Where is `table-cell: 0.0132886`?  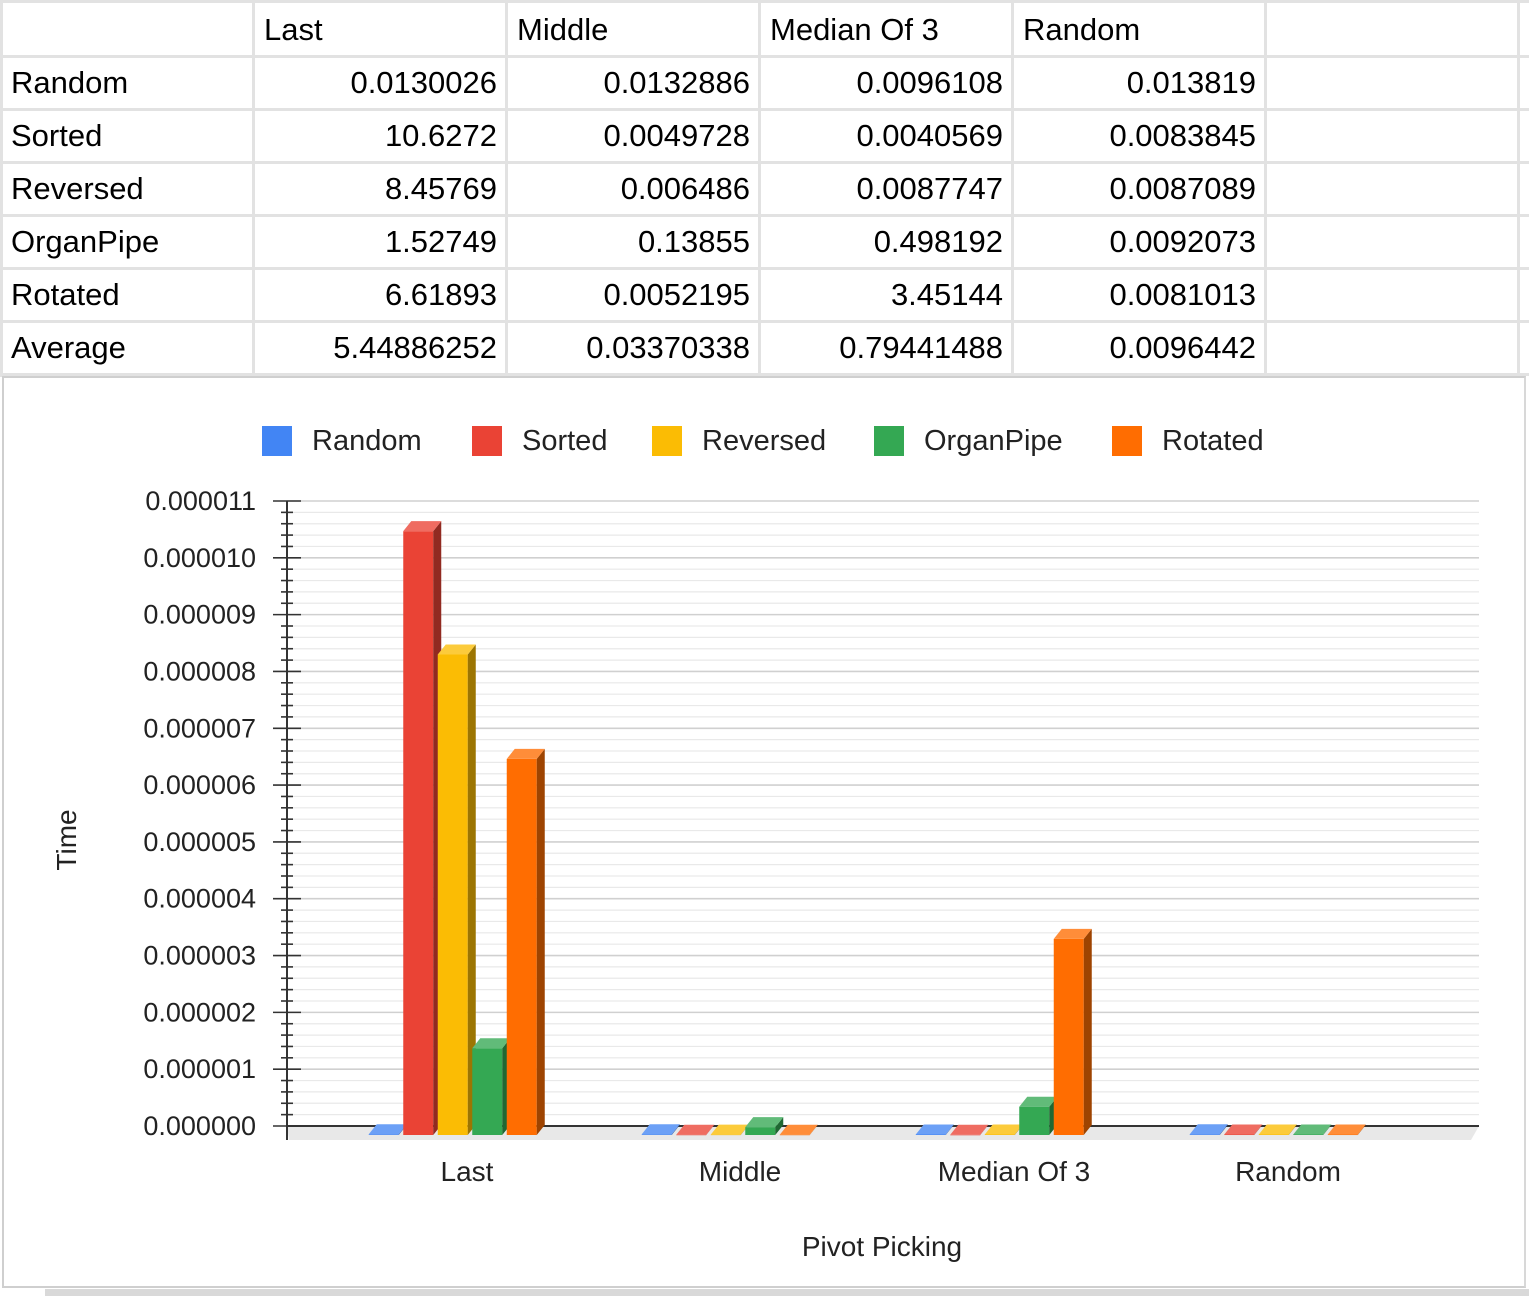 table-cell: 0.0132886 is located at coordinates (676, 82).